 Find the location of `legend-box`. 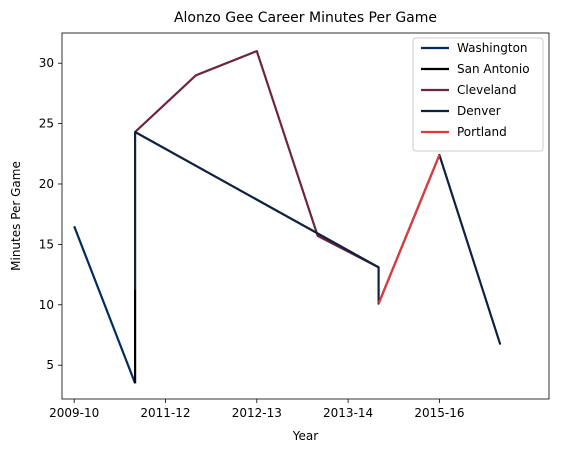

legend-box is located at coordinates (478, 94).